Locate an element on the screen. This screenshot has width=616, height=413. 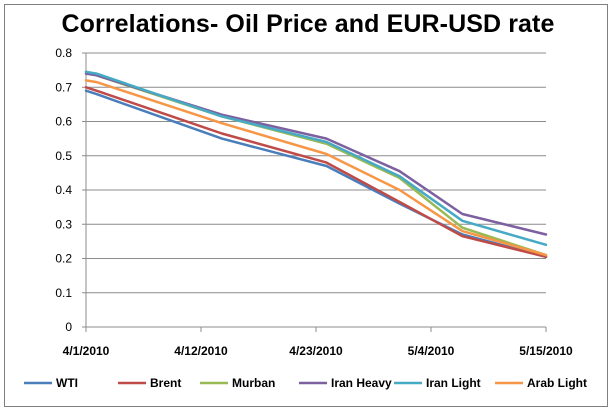
y-tick-label: 0.5 is located at coordinates (63, 156).